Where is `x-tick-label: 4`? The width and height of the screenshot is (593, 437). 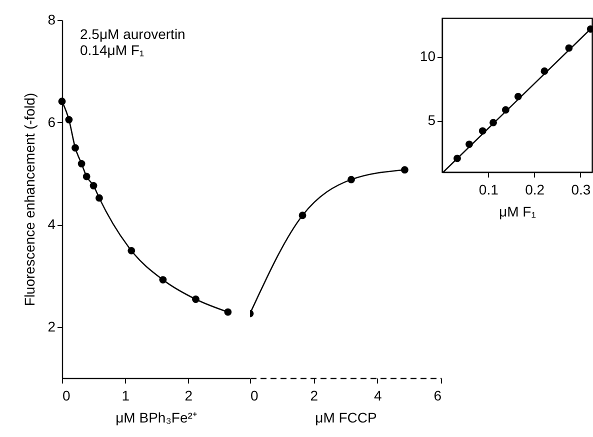
x-tick-label: 4 is located at coordinates (378, 396).